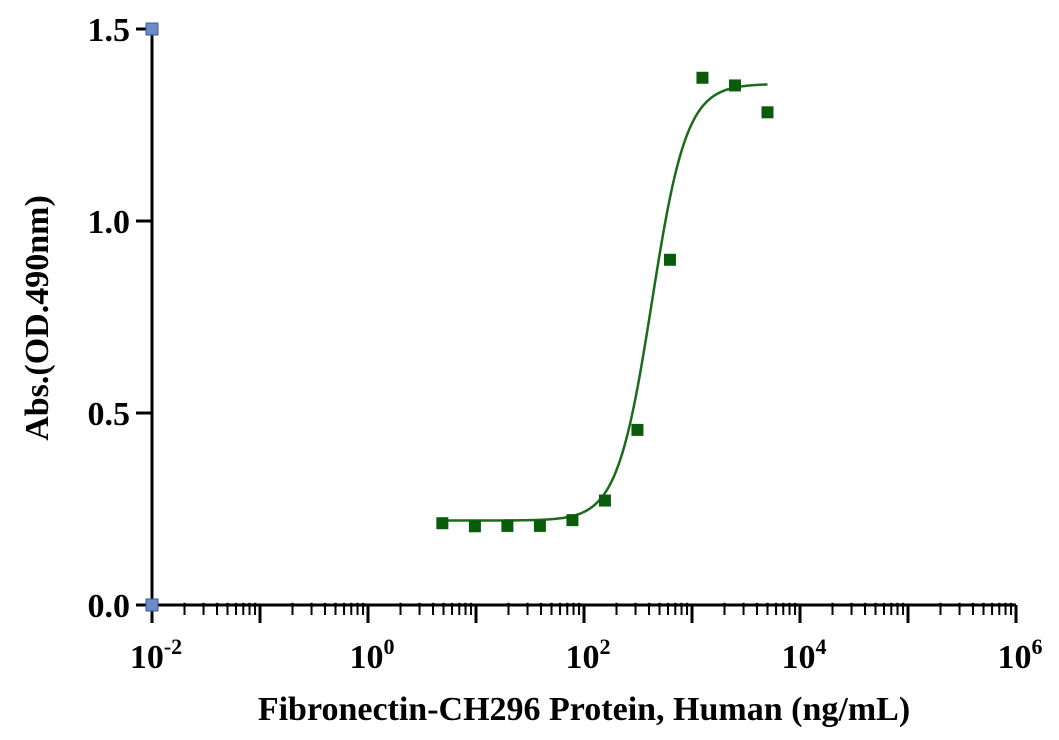 The height and width of the screenshot is (740, 1059). I want to click on x-tick-label: 10⁰, so click(372, 655).